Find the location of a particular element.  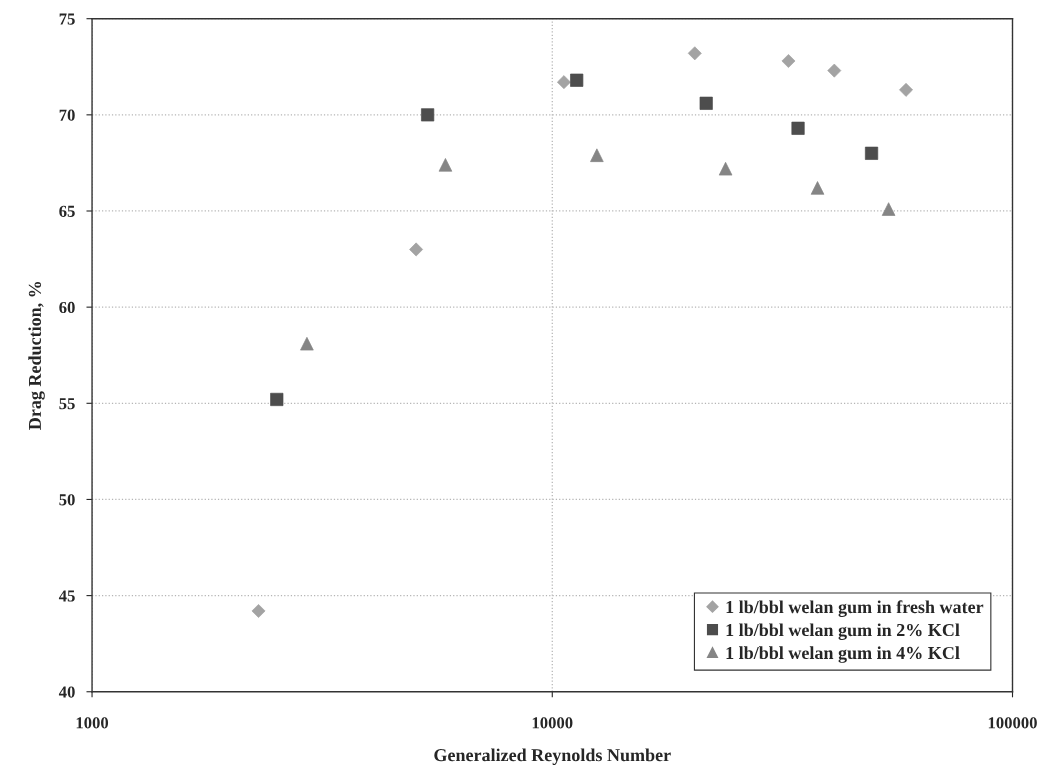

legend-label: 1 lb/bbl welan gum in 4% KCl is located at coordinates (843, 654).